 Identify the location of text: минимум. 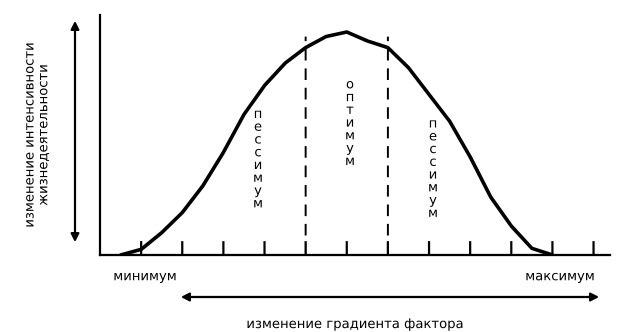
(145, 278).